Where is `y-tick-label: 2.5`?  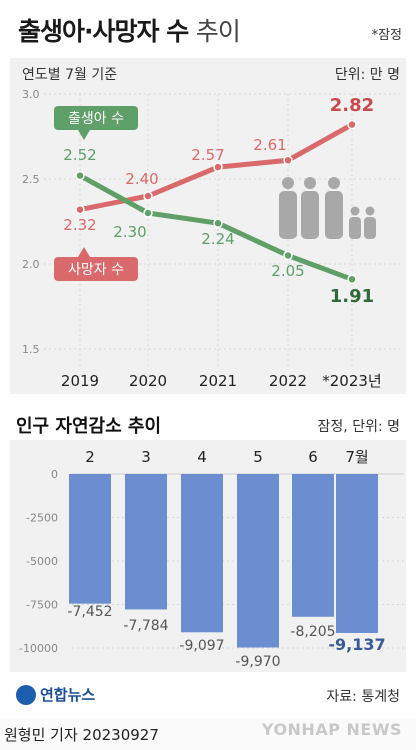
y-tick-label: 2.5 is located at coordinates (31, 179).